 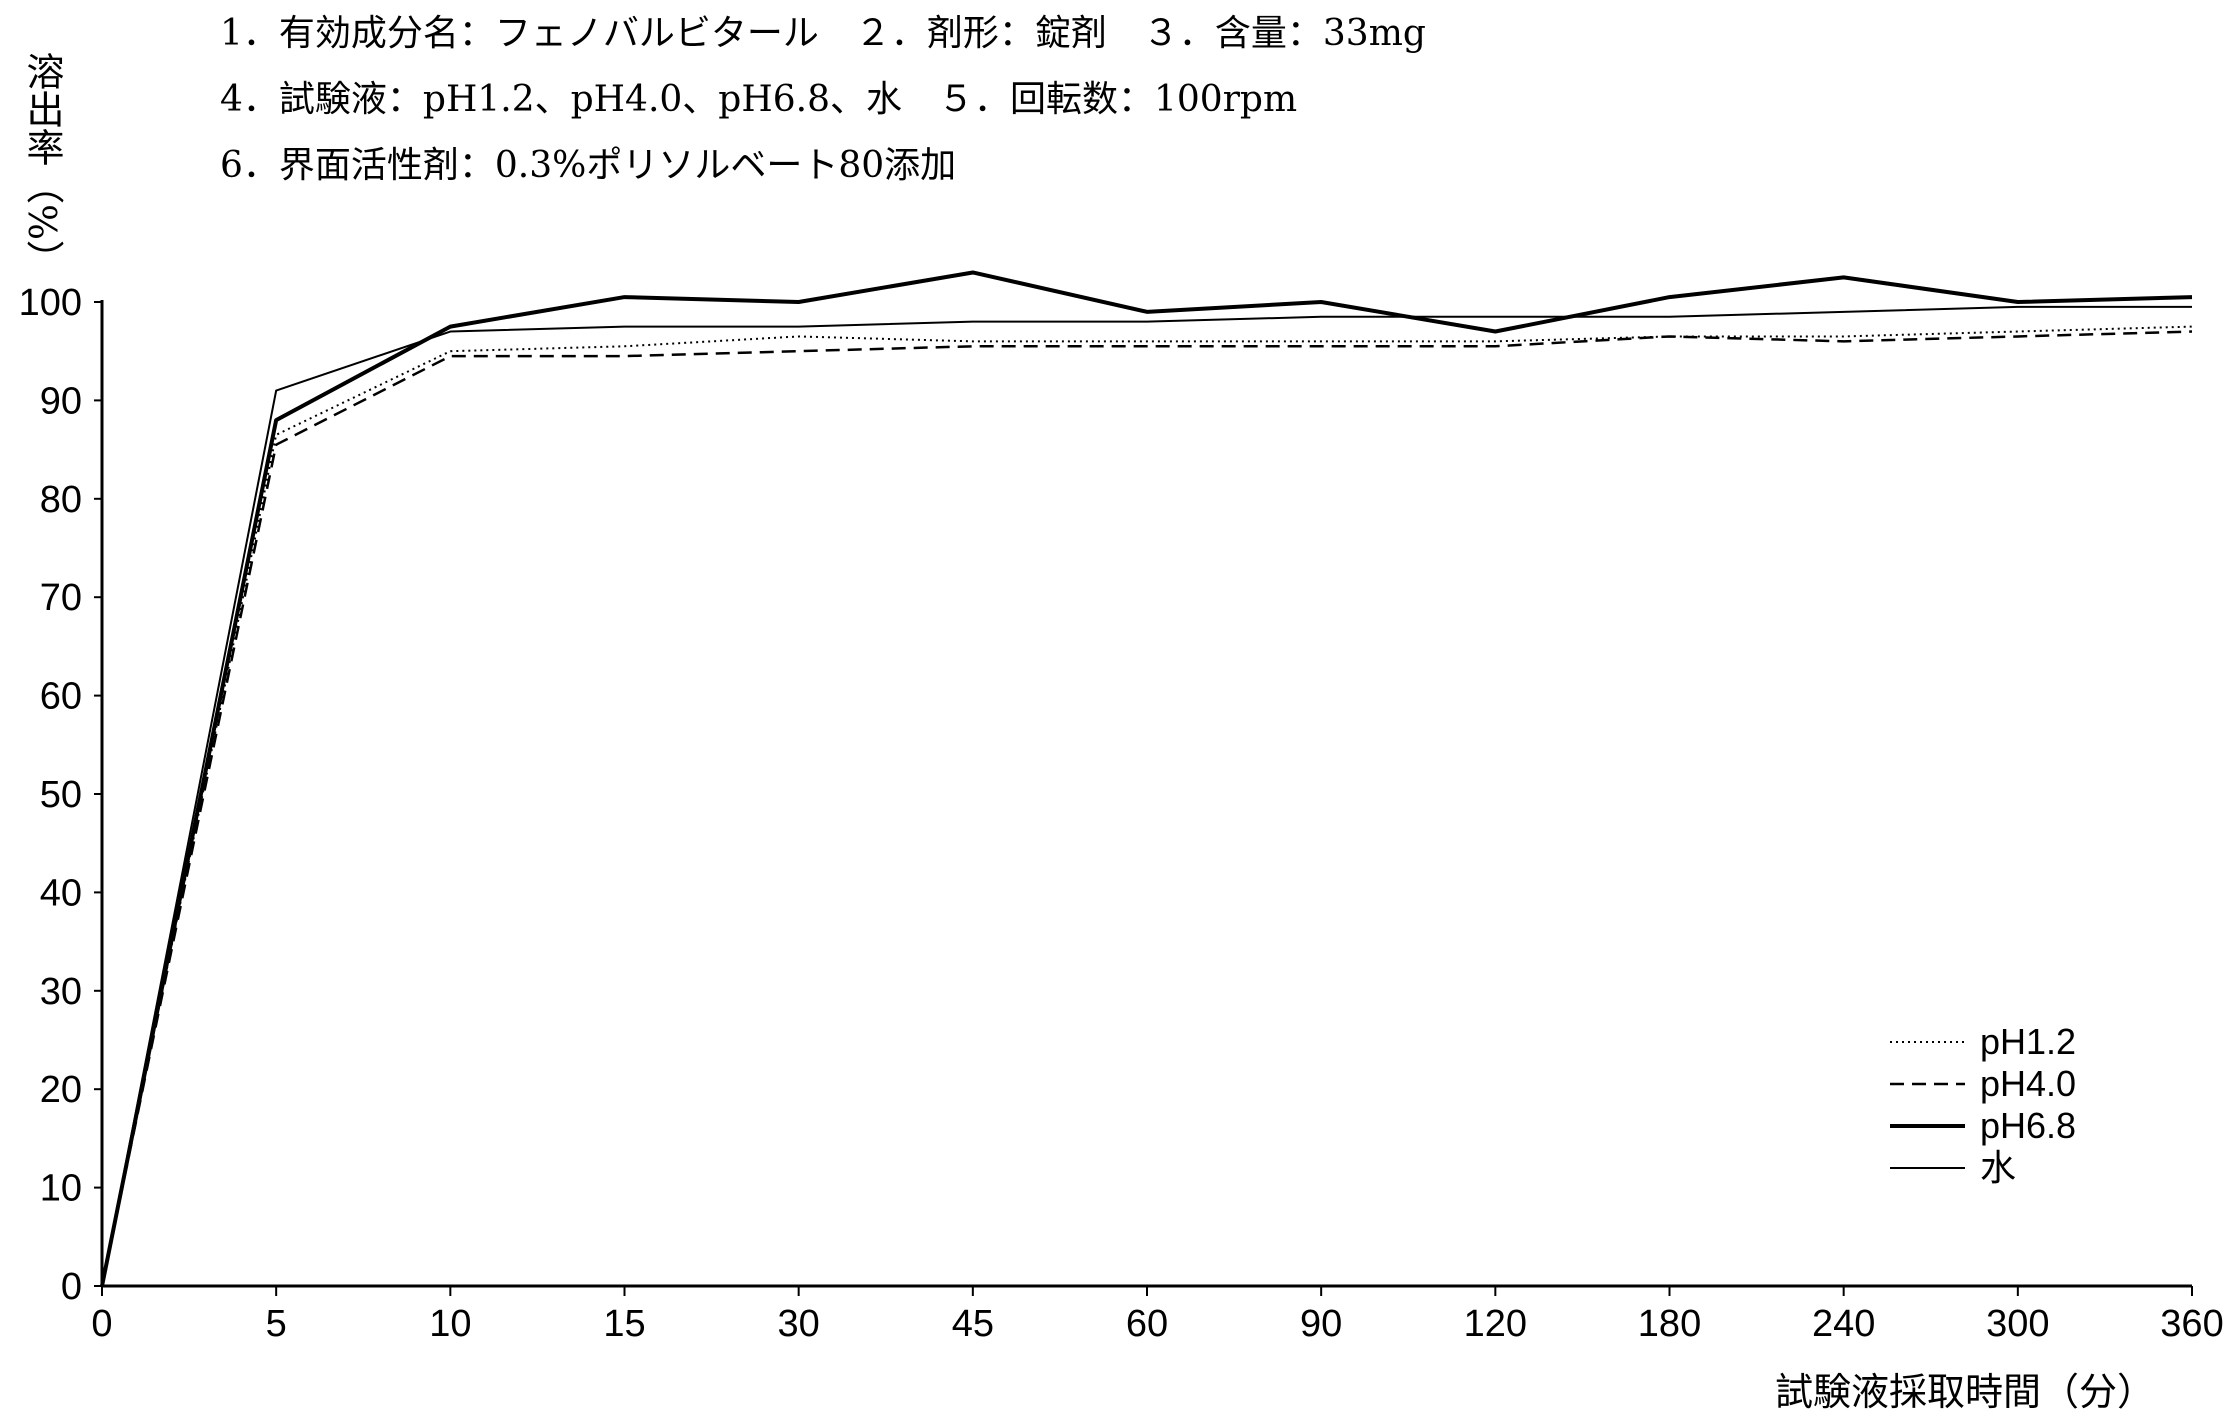 I want to click on legend-label-4: 水, so click(x=1998, y=1167).